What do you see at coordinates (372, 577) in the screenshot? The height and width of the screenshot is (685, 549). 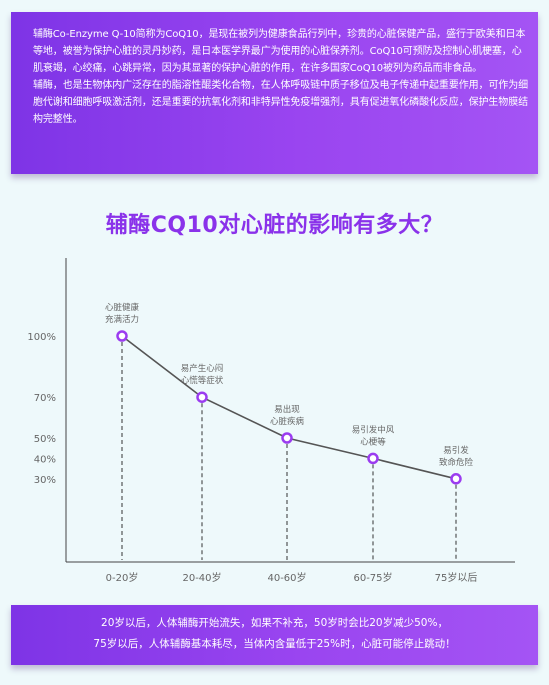 I see `x-tick-label: 60-75岁` at bounding box center [372, 577].